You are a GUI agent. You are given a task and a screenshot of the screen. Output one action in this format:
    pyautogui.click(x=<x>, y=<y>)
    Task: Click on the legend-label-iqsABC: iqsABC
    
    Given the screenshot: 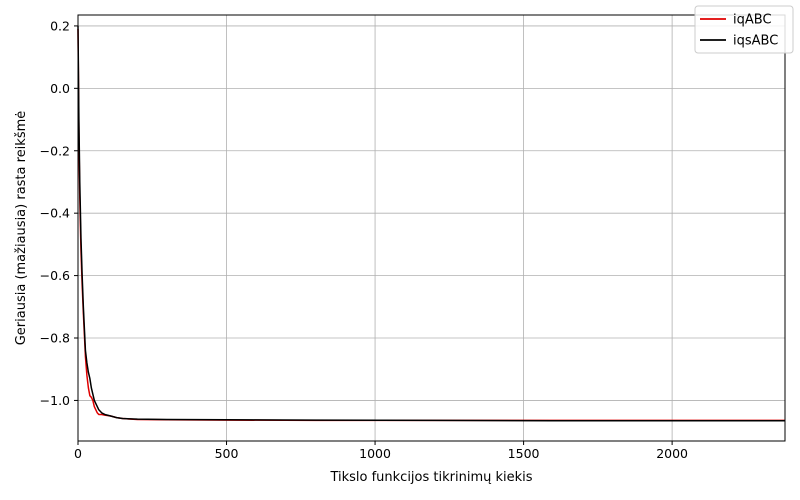 What is the action you would take?
    pyautogui.click(x=755, y=41)
    